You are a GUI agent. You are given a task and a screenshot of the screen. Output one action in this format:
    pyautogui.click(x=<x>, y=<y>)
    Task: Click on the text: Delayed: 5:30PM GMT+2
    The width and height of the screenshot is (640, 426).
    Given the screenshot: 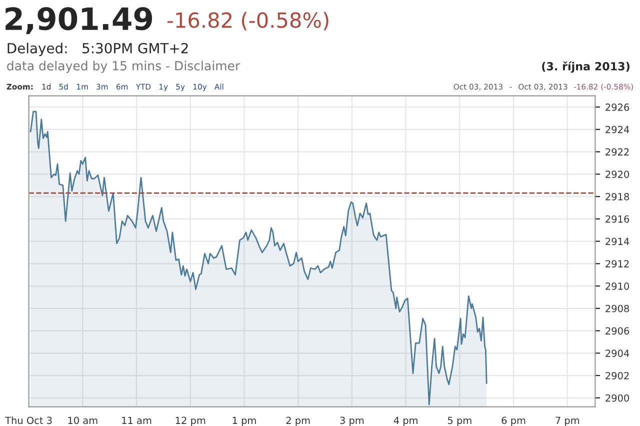 What is the action you would take?
    pyautogui.click(x=98, y=49)
    